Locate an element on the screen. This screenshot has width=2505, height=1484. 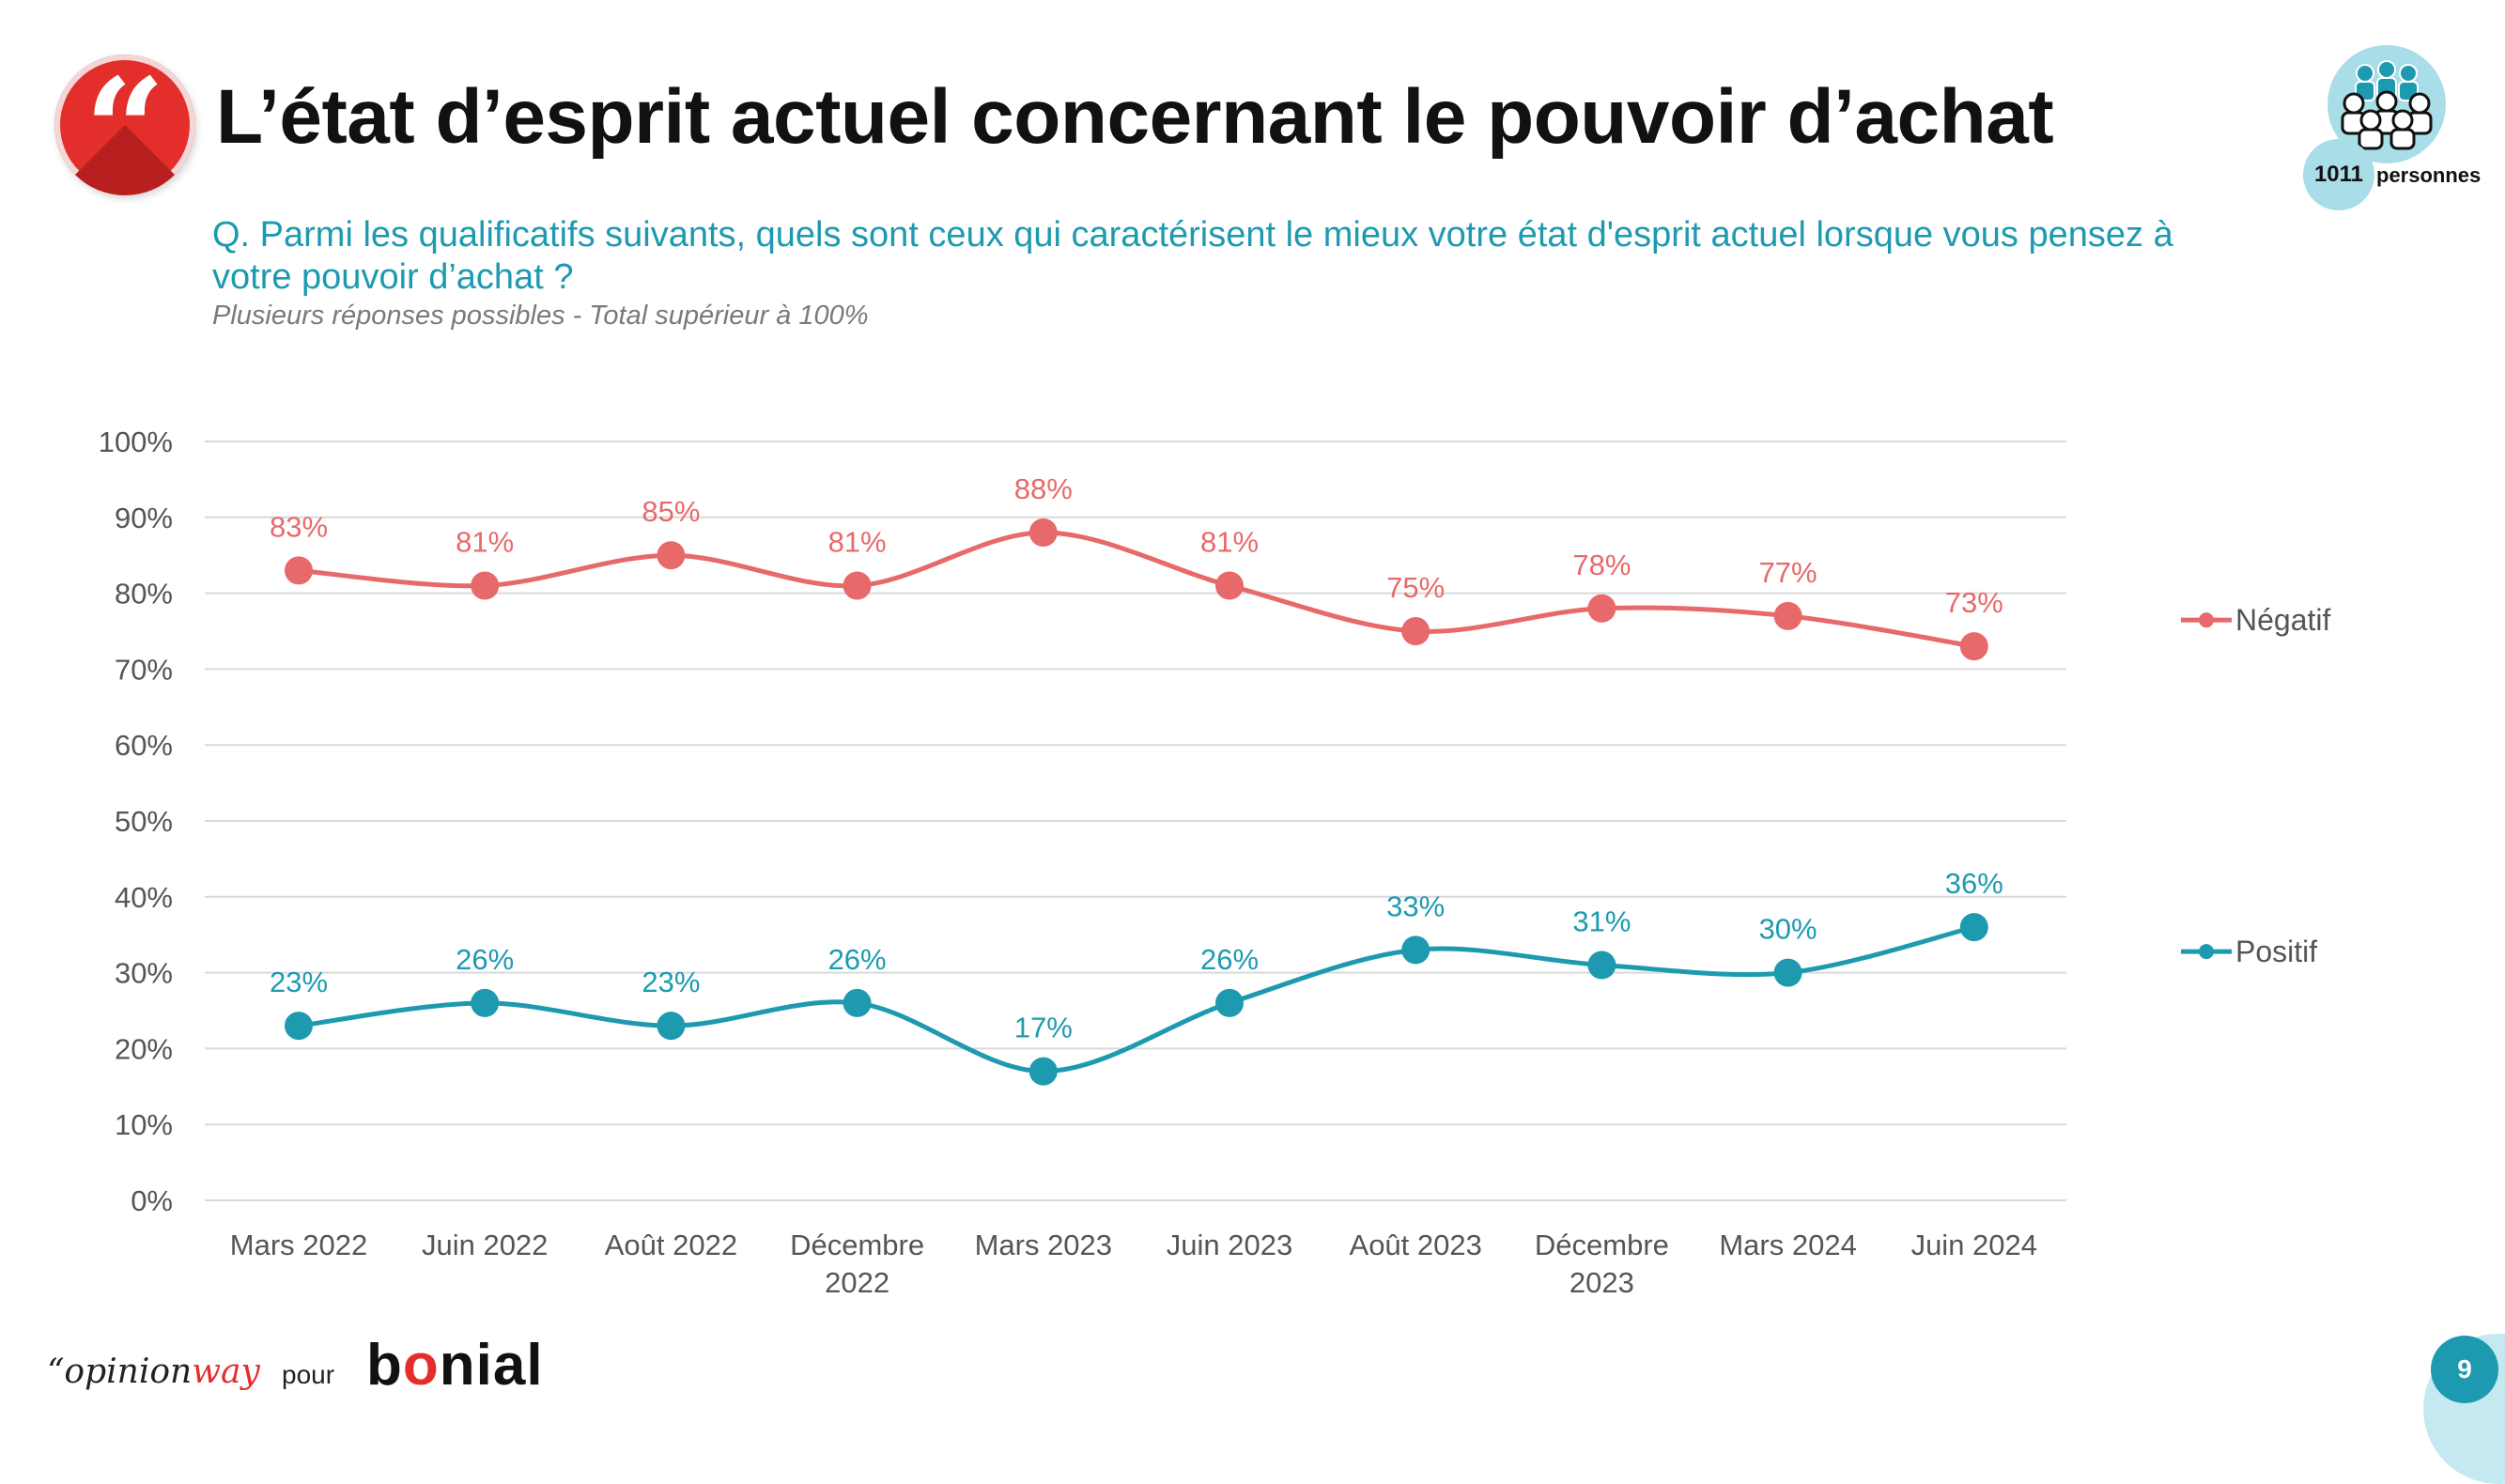
x-tick-label: Mars 2022 is located at coordinates (298, 1245).